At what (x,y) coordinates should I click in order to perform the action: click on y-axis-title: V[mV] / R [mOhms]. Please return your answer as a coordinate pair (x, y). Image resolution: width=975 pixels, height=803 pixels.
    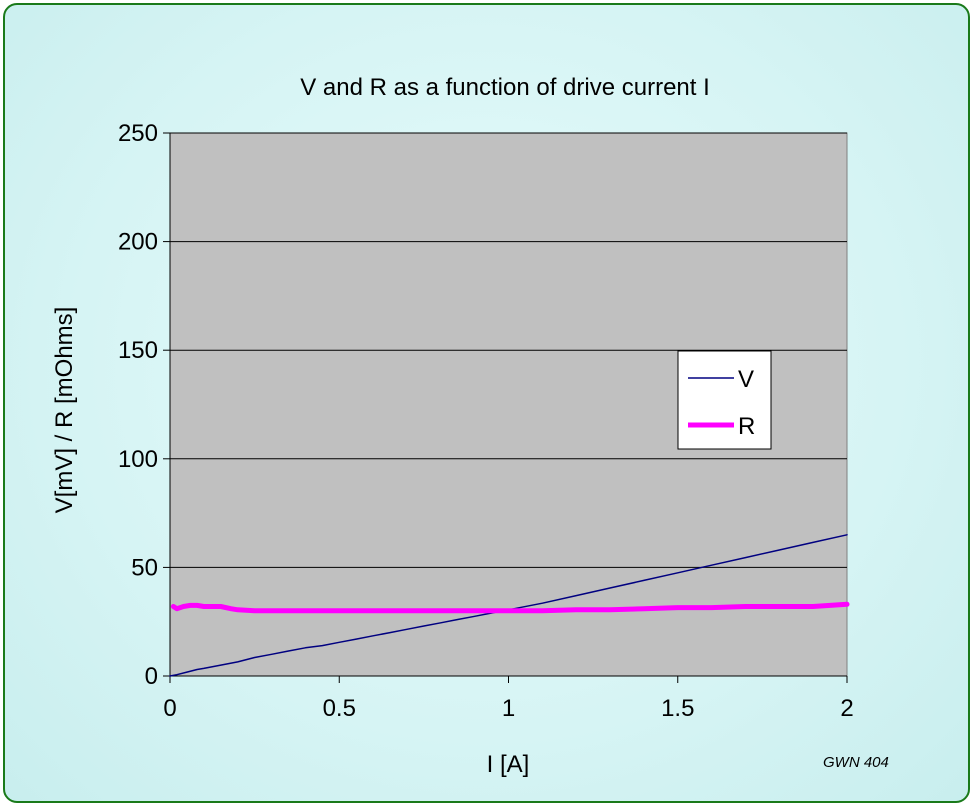
    Looking at the image, I should click on (64, 410).